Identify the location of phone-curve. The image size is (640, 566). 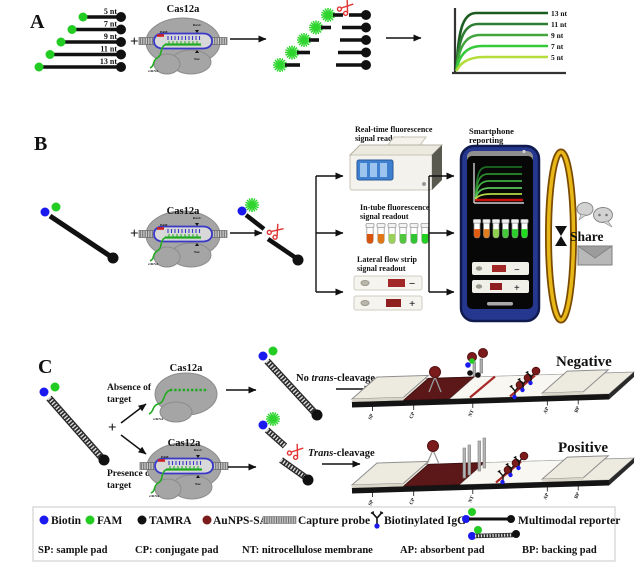
(498, 196).